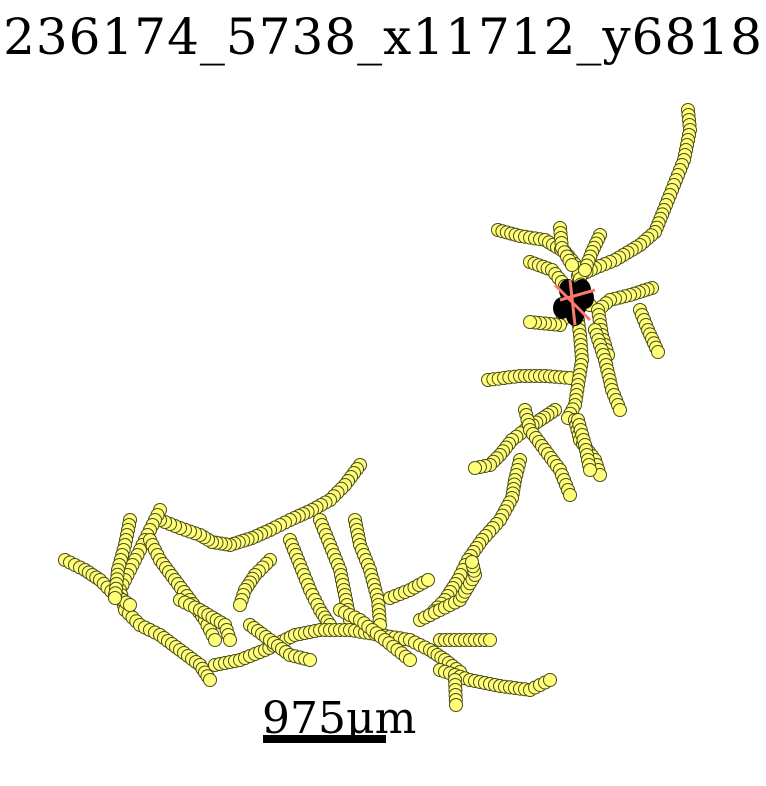  Describe the element at coordinates (383, 37) in the screenshot. I see `figure-title: 236174_5738_x11712_y6818` at that location.